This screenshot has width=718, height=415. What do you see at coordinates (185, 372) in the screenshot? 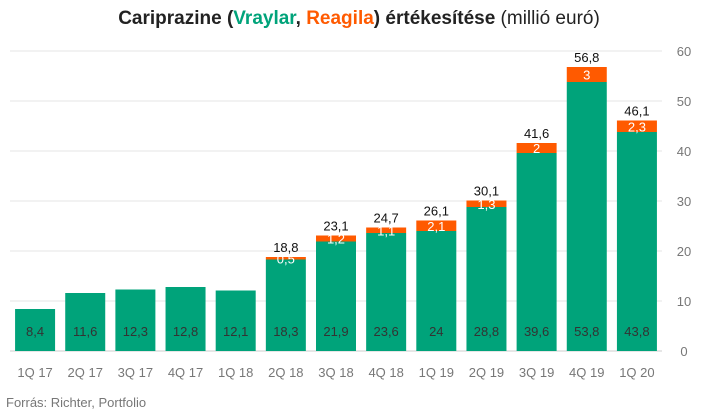
I see `x-tick-label: 4Q 17` at bounding box center [185, 372].